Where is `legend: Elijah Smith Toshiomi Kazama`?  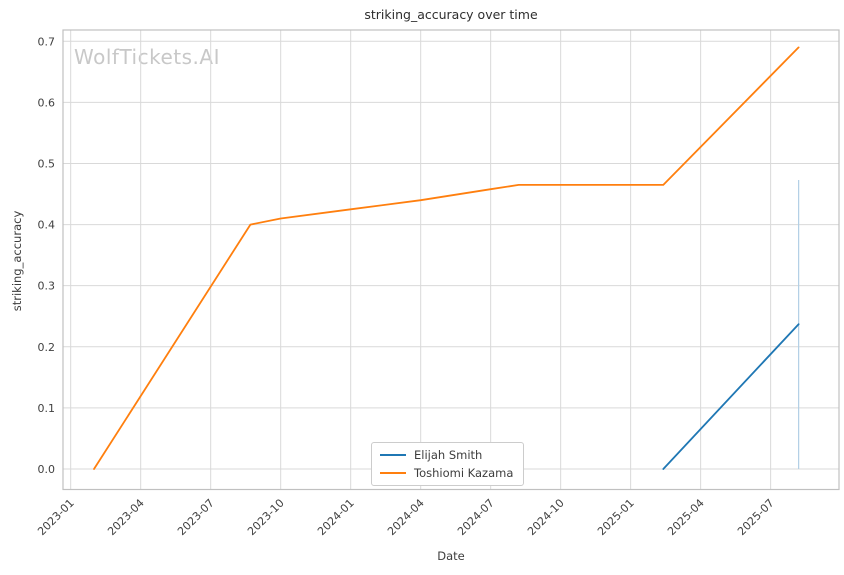
legend: Elijah Smith Toshiomi Kazama is located at coordinates (448, 464).